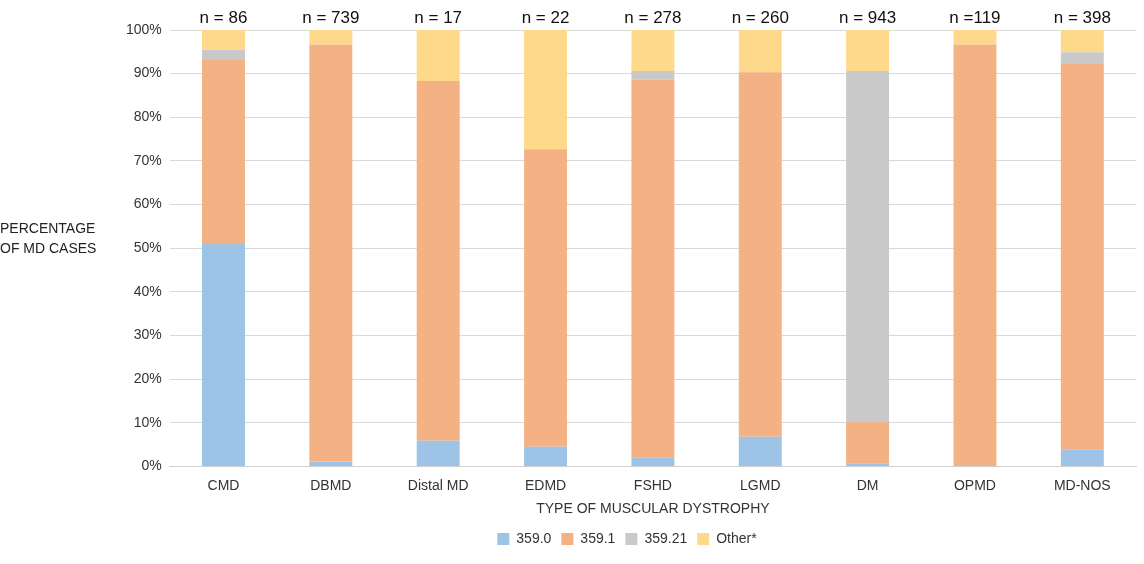  I want to click on legend-label: 359.1, so click(598, 537).